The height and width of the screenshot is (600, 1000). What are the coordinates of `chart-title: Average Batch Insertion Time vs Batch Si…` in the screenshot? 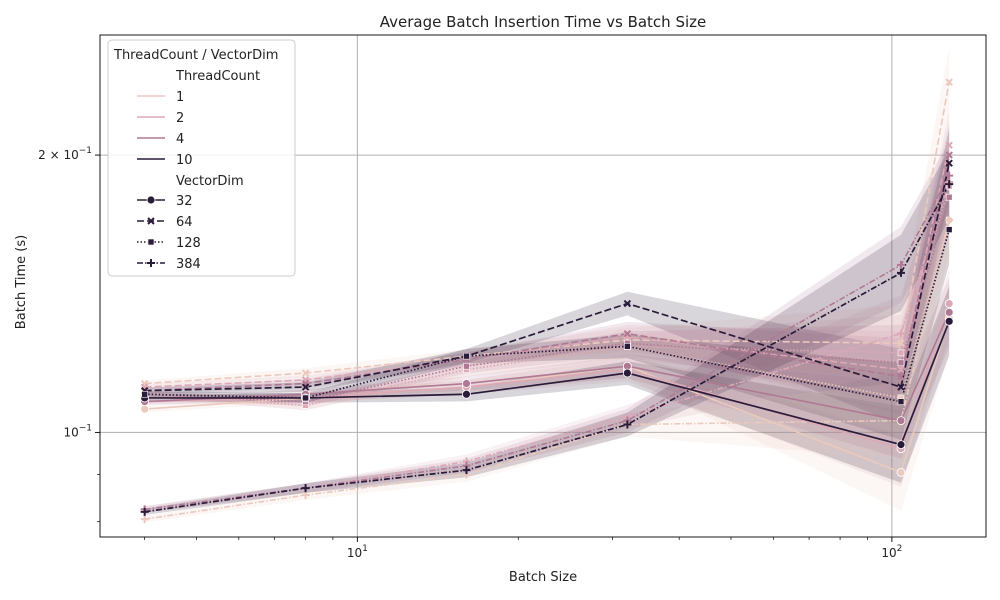 It's located at (543, 22).